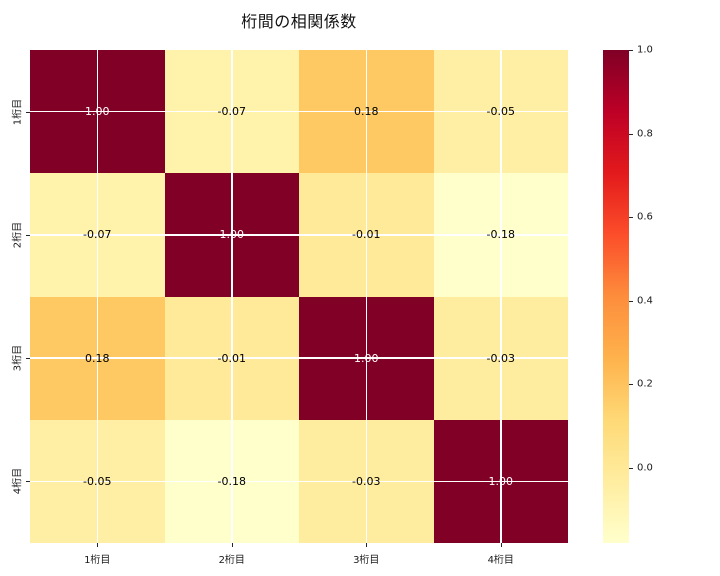  What do you see at coordinates (645, 50) in the screenshot?
I see `colorbar-tick-label: 1.0` at bounding box center [645, 50].